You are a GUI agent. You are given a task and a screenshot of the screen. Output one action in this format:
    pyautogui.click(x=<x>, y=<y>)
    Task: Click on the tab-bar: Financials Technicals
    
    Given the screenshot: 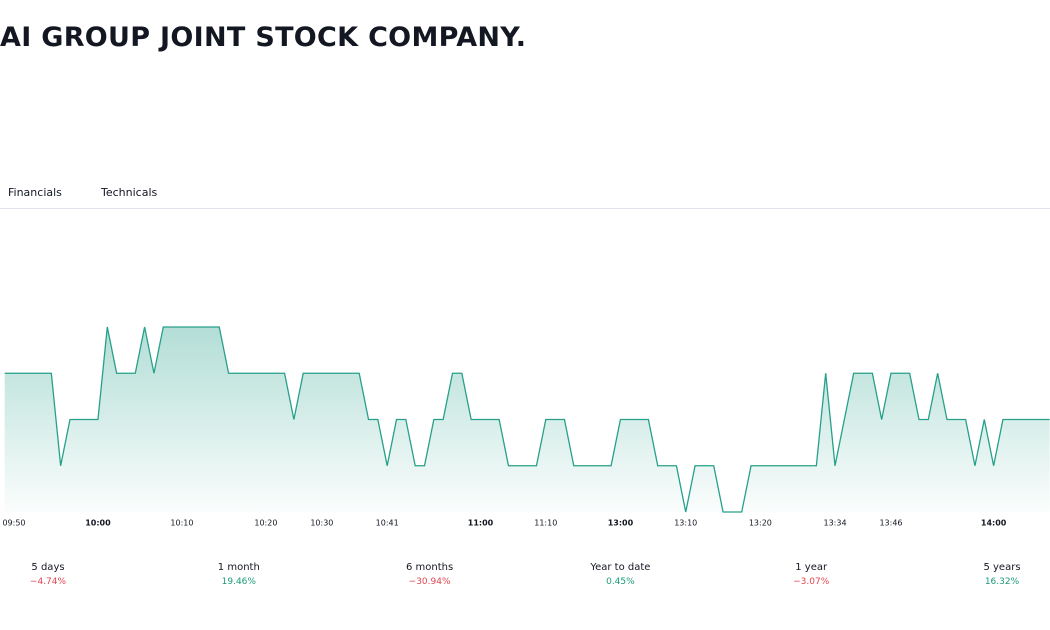 What is the action you would take?
    pyautogui.click(x=525, y=197)
    